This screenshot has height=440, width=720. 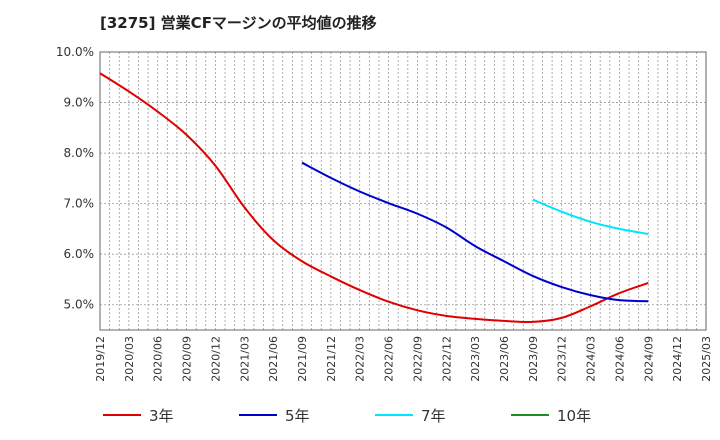 What do you see at coordinates (79, 103) in the screenshot?
I see `y-tick-label: 9.0%` at bounding box center [79, 103].